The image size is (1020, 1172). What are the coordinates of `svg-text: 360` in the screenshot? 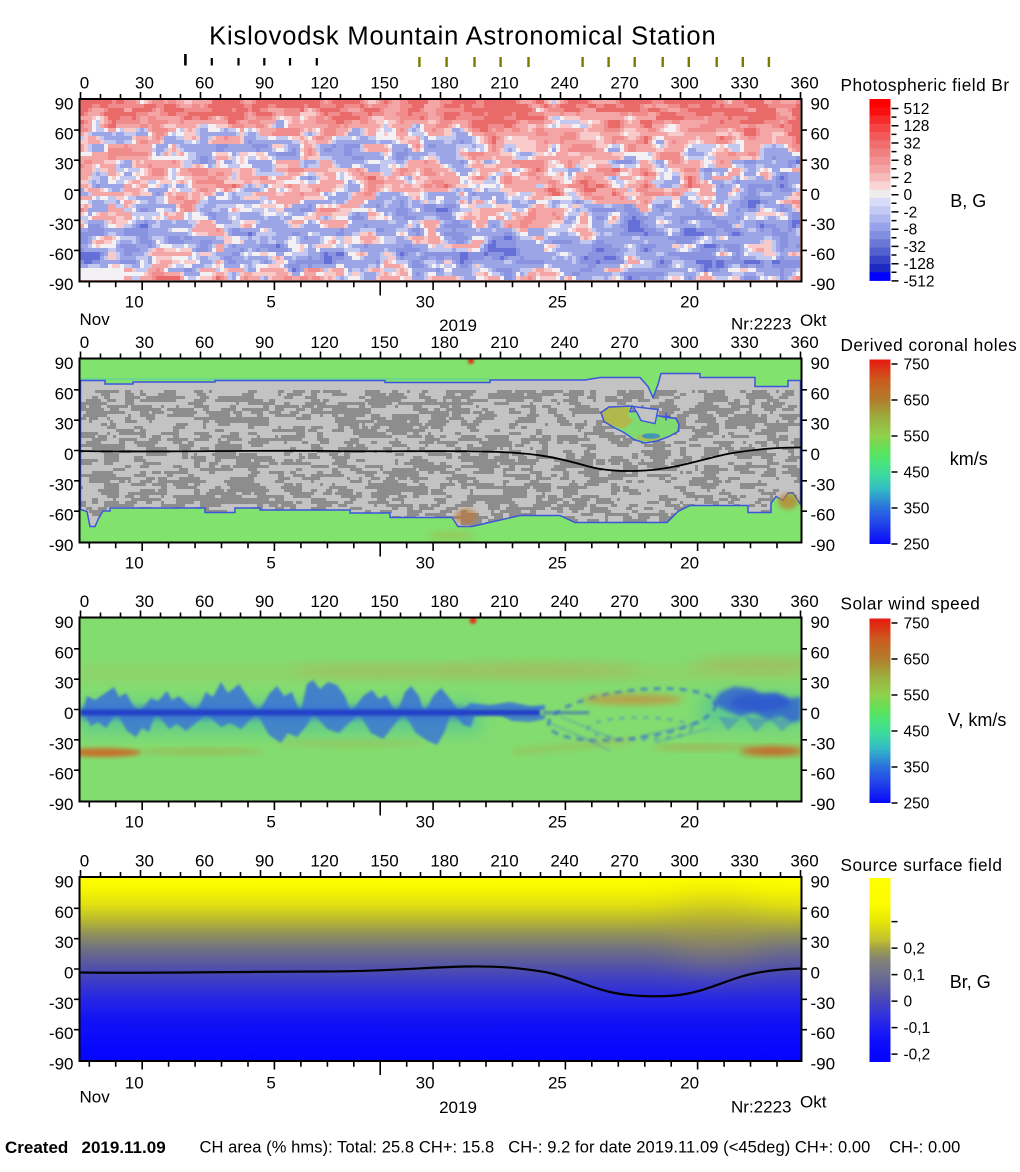 It's located at (804, 860).